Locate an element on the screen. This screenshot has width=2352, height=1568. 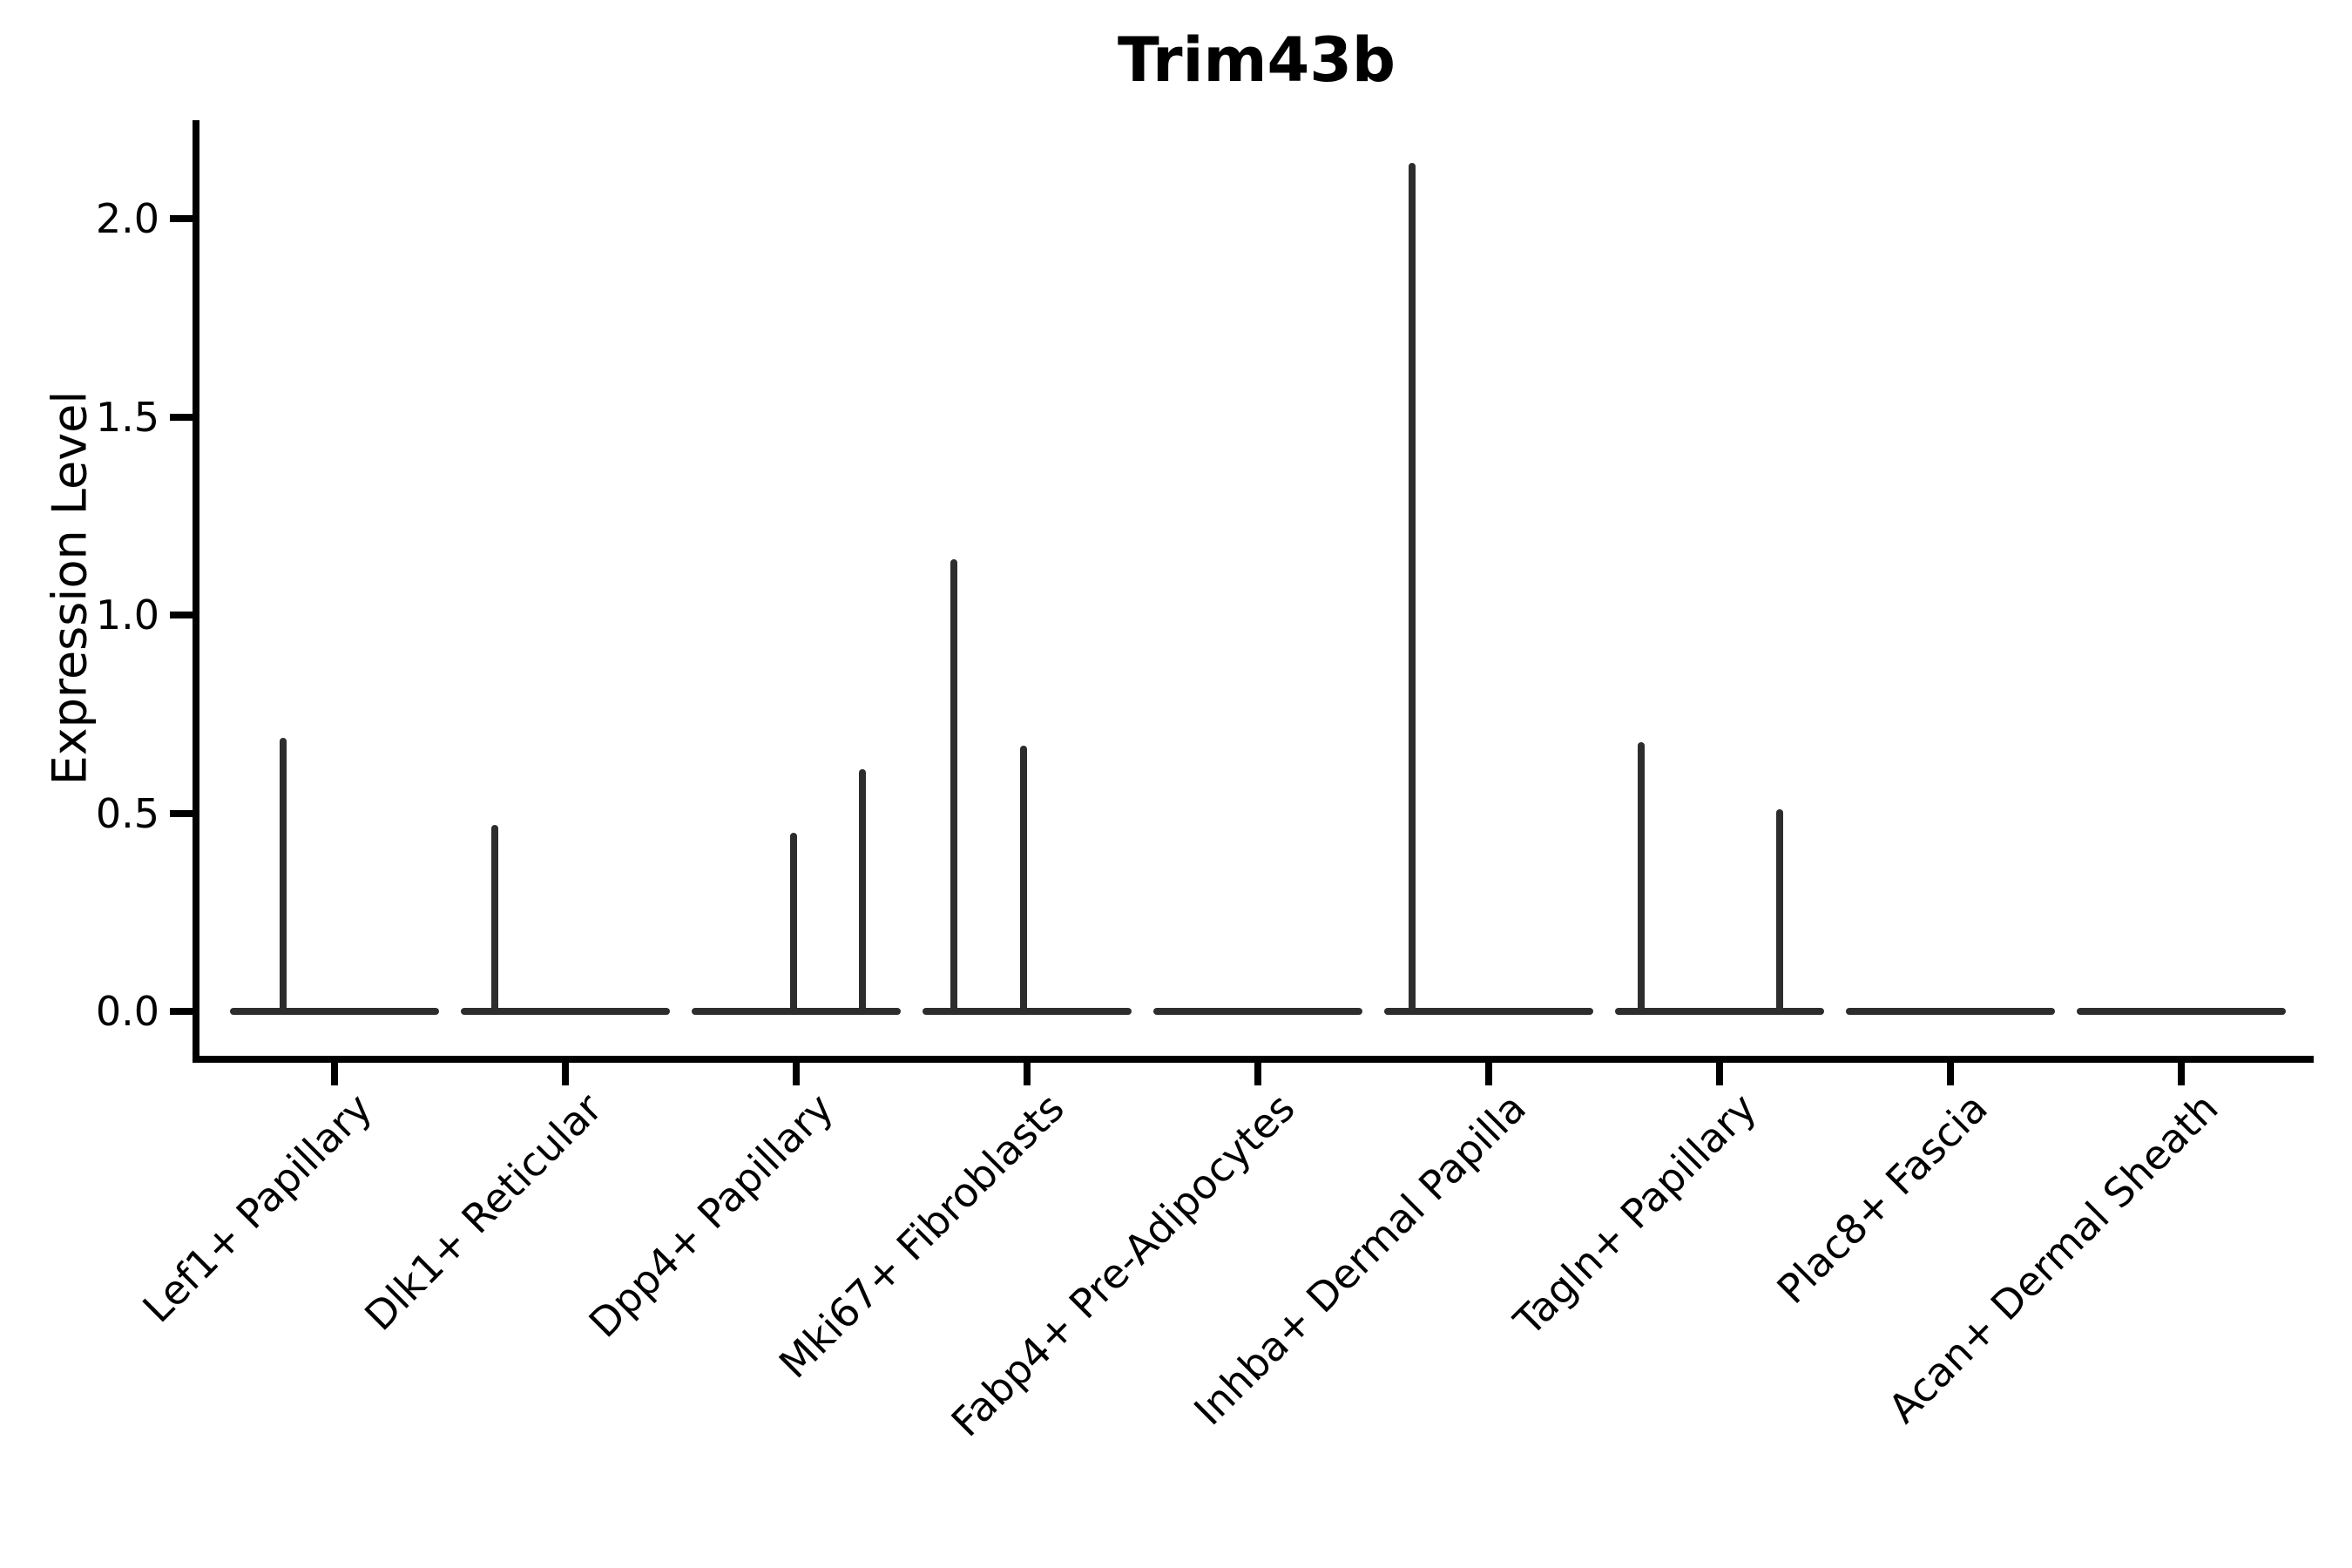
x-axis-spine is located at coordinates (1253, 1059).